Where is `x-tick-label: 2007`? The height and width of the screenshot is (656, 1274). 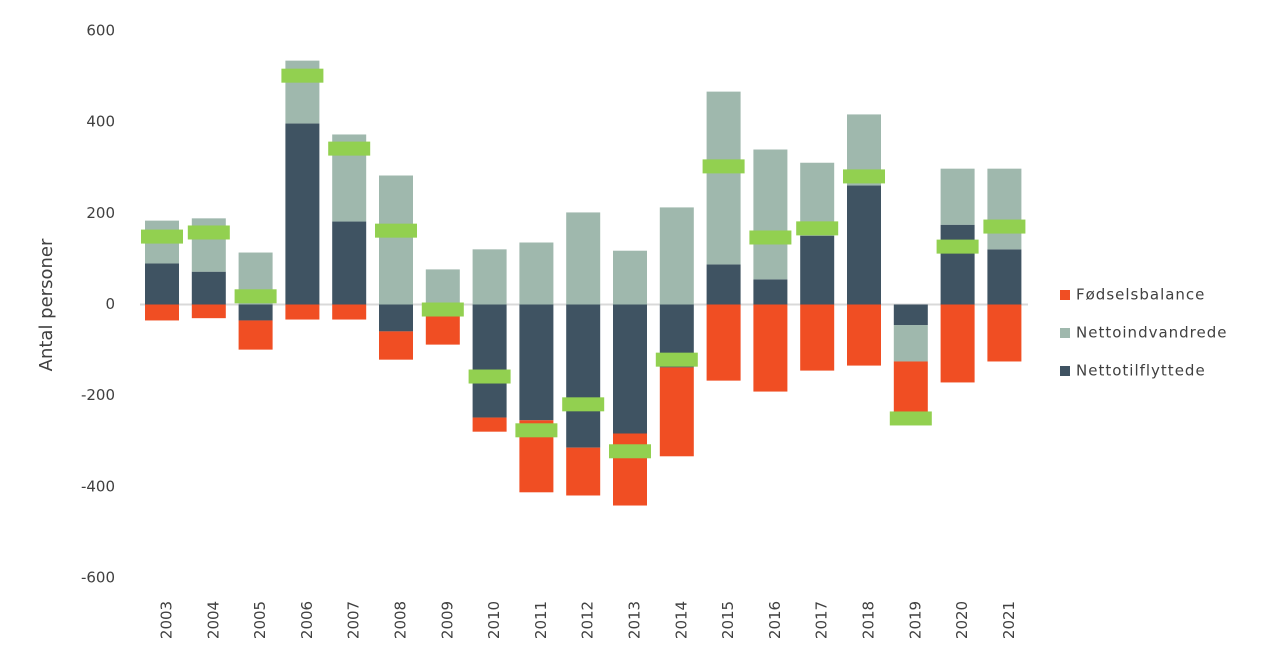
x-tick-label: 2007 is located at coordinates (354, 620).